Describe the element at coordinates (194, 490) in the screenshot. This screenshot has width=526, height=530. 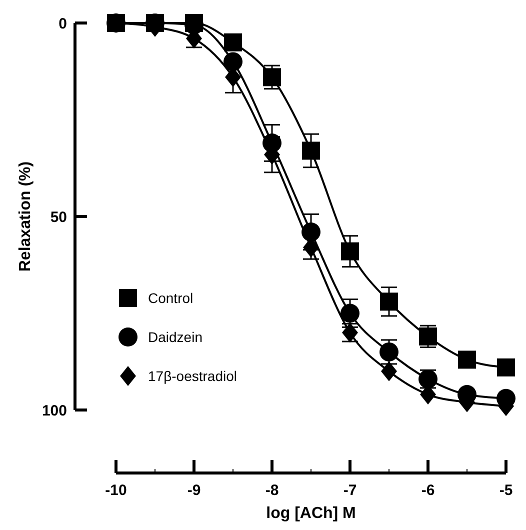
I see `x-tick-label: -9` at that location.